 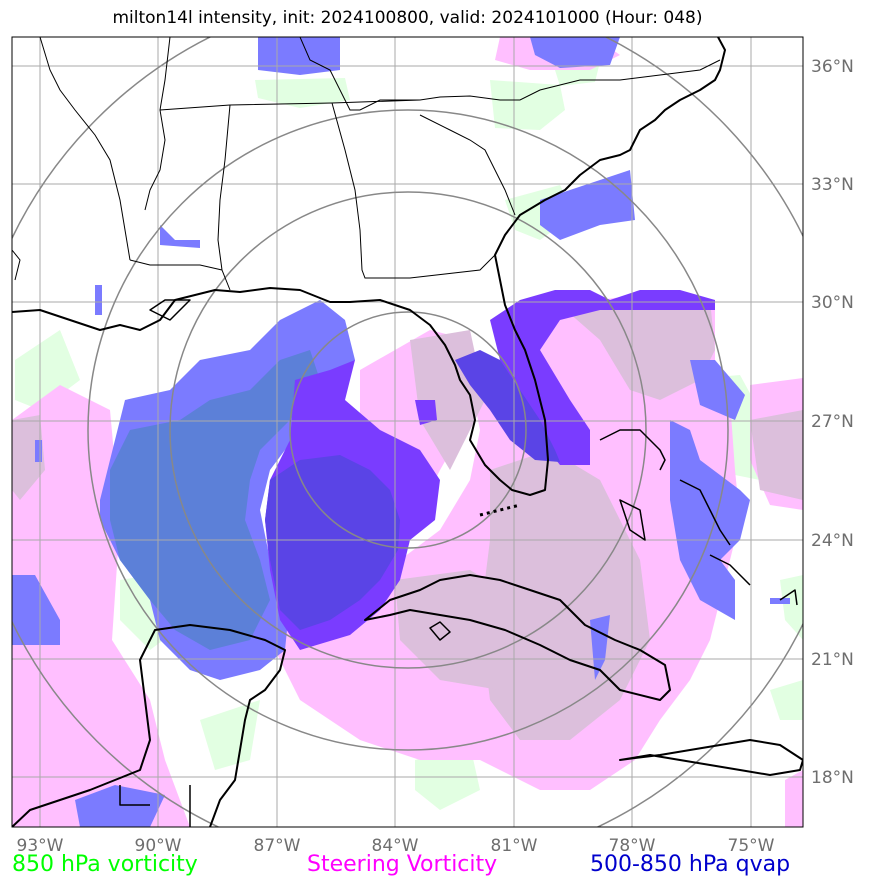 What do you see at coordinates (105, 864) in the screenshot?
I see `legend-vorticity-850: 850 hPa vorticity` at bounding box center [105, 864].